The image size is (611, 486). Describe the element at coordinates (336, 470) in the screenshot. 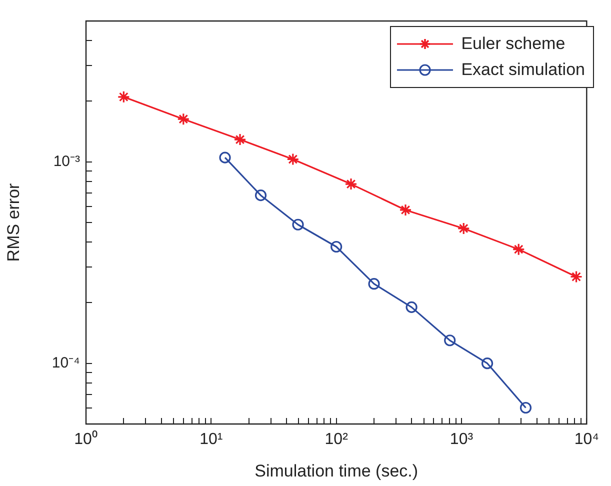

I see `x-axis-title: Simulation time (sec.)` at that location.